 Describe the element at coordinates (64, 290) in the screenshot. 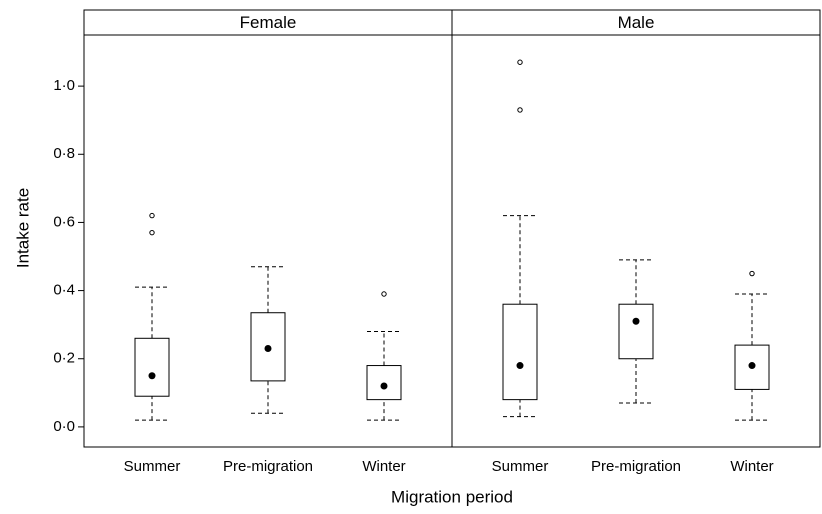

I see `y-tick-label: 0·4` at that location.